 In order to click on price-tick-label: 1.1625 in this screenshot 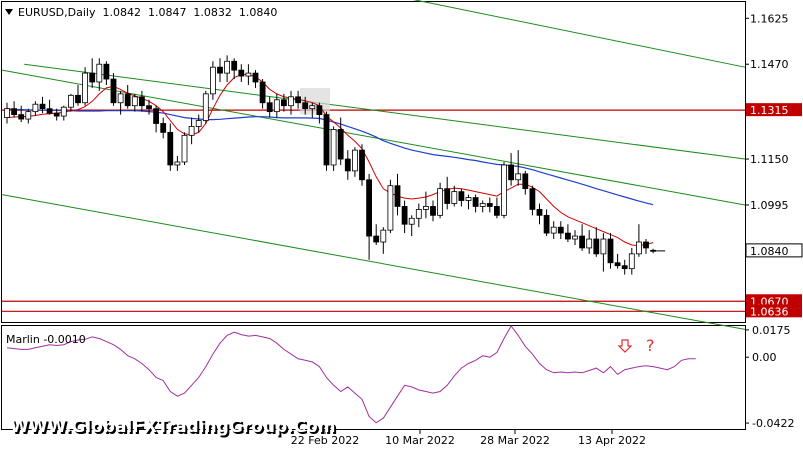, I will do `click(769, 18)`.